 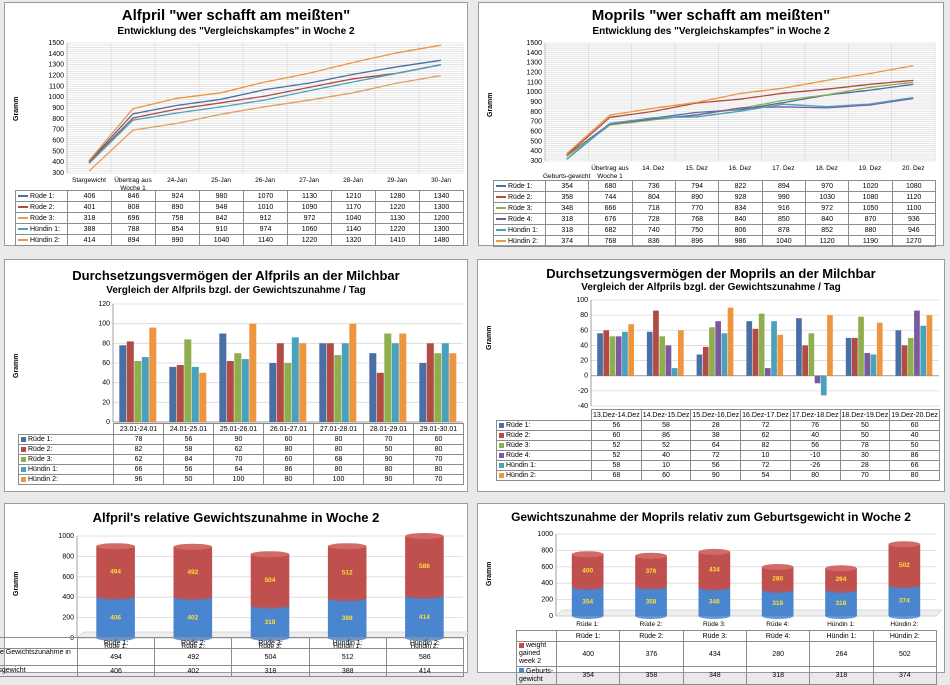 What do you see at coordinates (241, 439) in the screenshot?
I see `table-row: Rüde 1: 78 56 90 60 80 70 60` at bounding box center [241, 439].